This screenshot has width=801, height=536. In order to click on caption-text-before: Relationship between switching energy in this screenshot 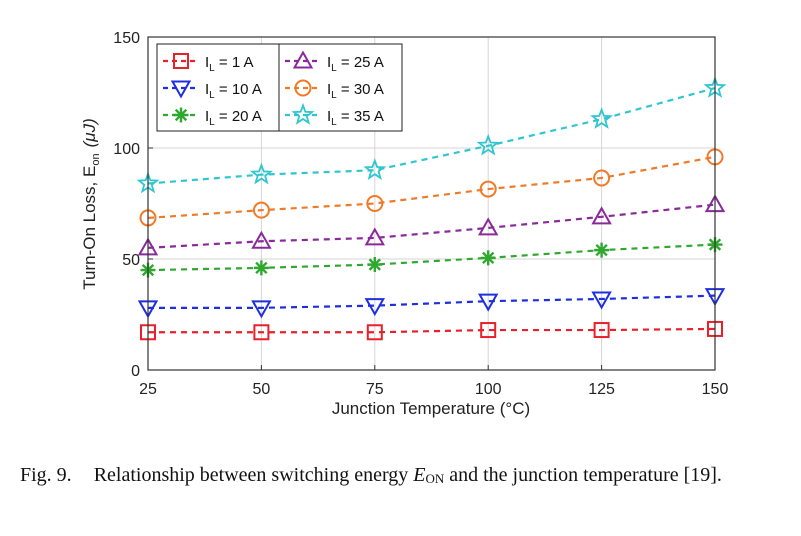, I will do `click(253, 475)`.